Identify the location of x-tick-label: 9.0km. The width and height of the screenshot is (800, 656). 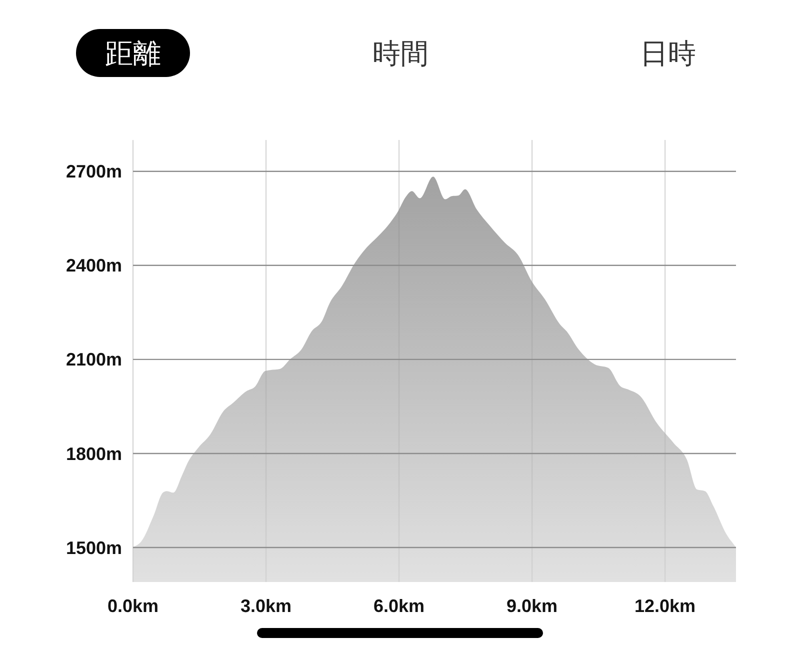
(532, 606).